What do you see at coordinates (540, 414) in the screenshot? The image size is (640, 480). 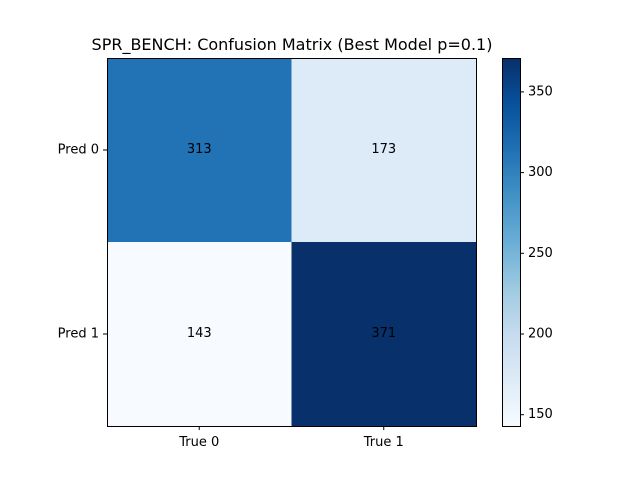 I see `colorbar-tick-label: 150` at bounding box center [540, 414].